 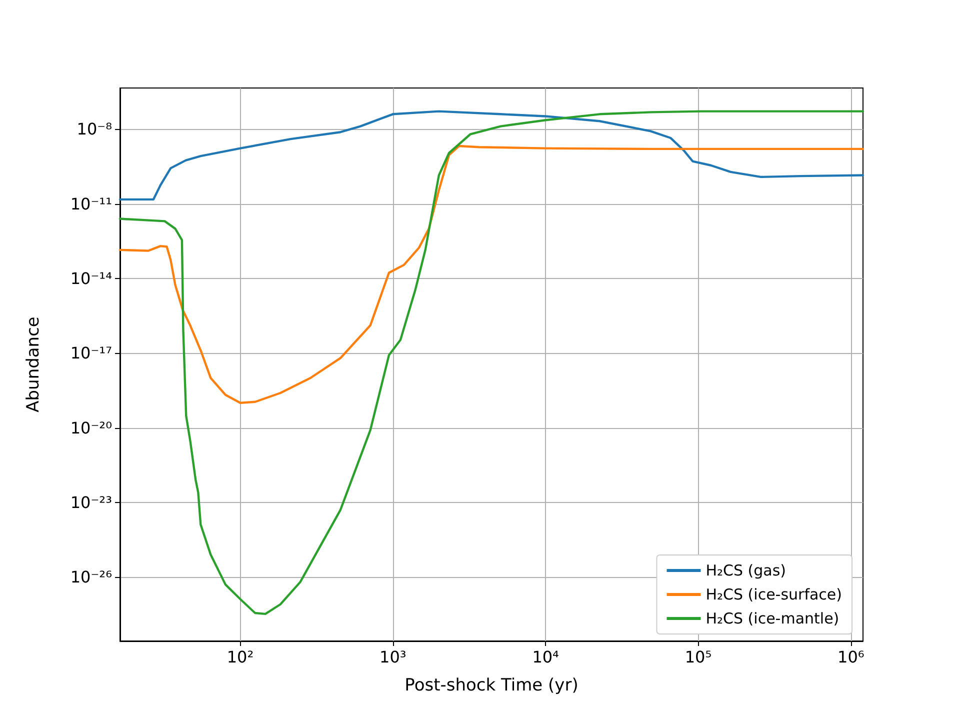 I want to click on y-tick-label: 10⁻¹¹, so click(x=91, y=204).